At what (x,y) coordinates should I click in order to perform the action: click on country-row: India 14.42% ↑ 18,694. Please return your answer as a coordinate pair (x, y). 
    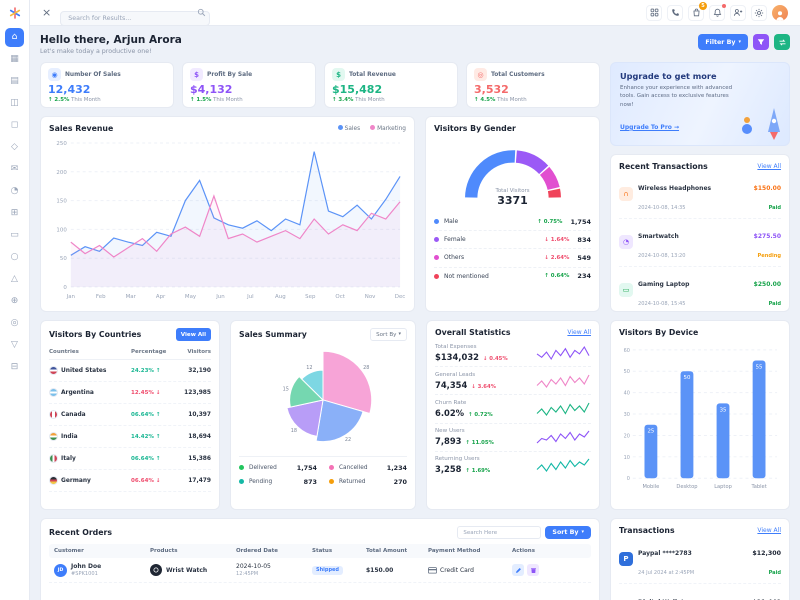
    Looking at the image, I should click on (130, 437).